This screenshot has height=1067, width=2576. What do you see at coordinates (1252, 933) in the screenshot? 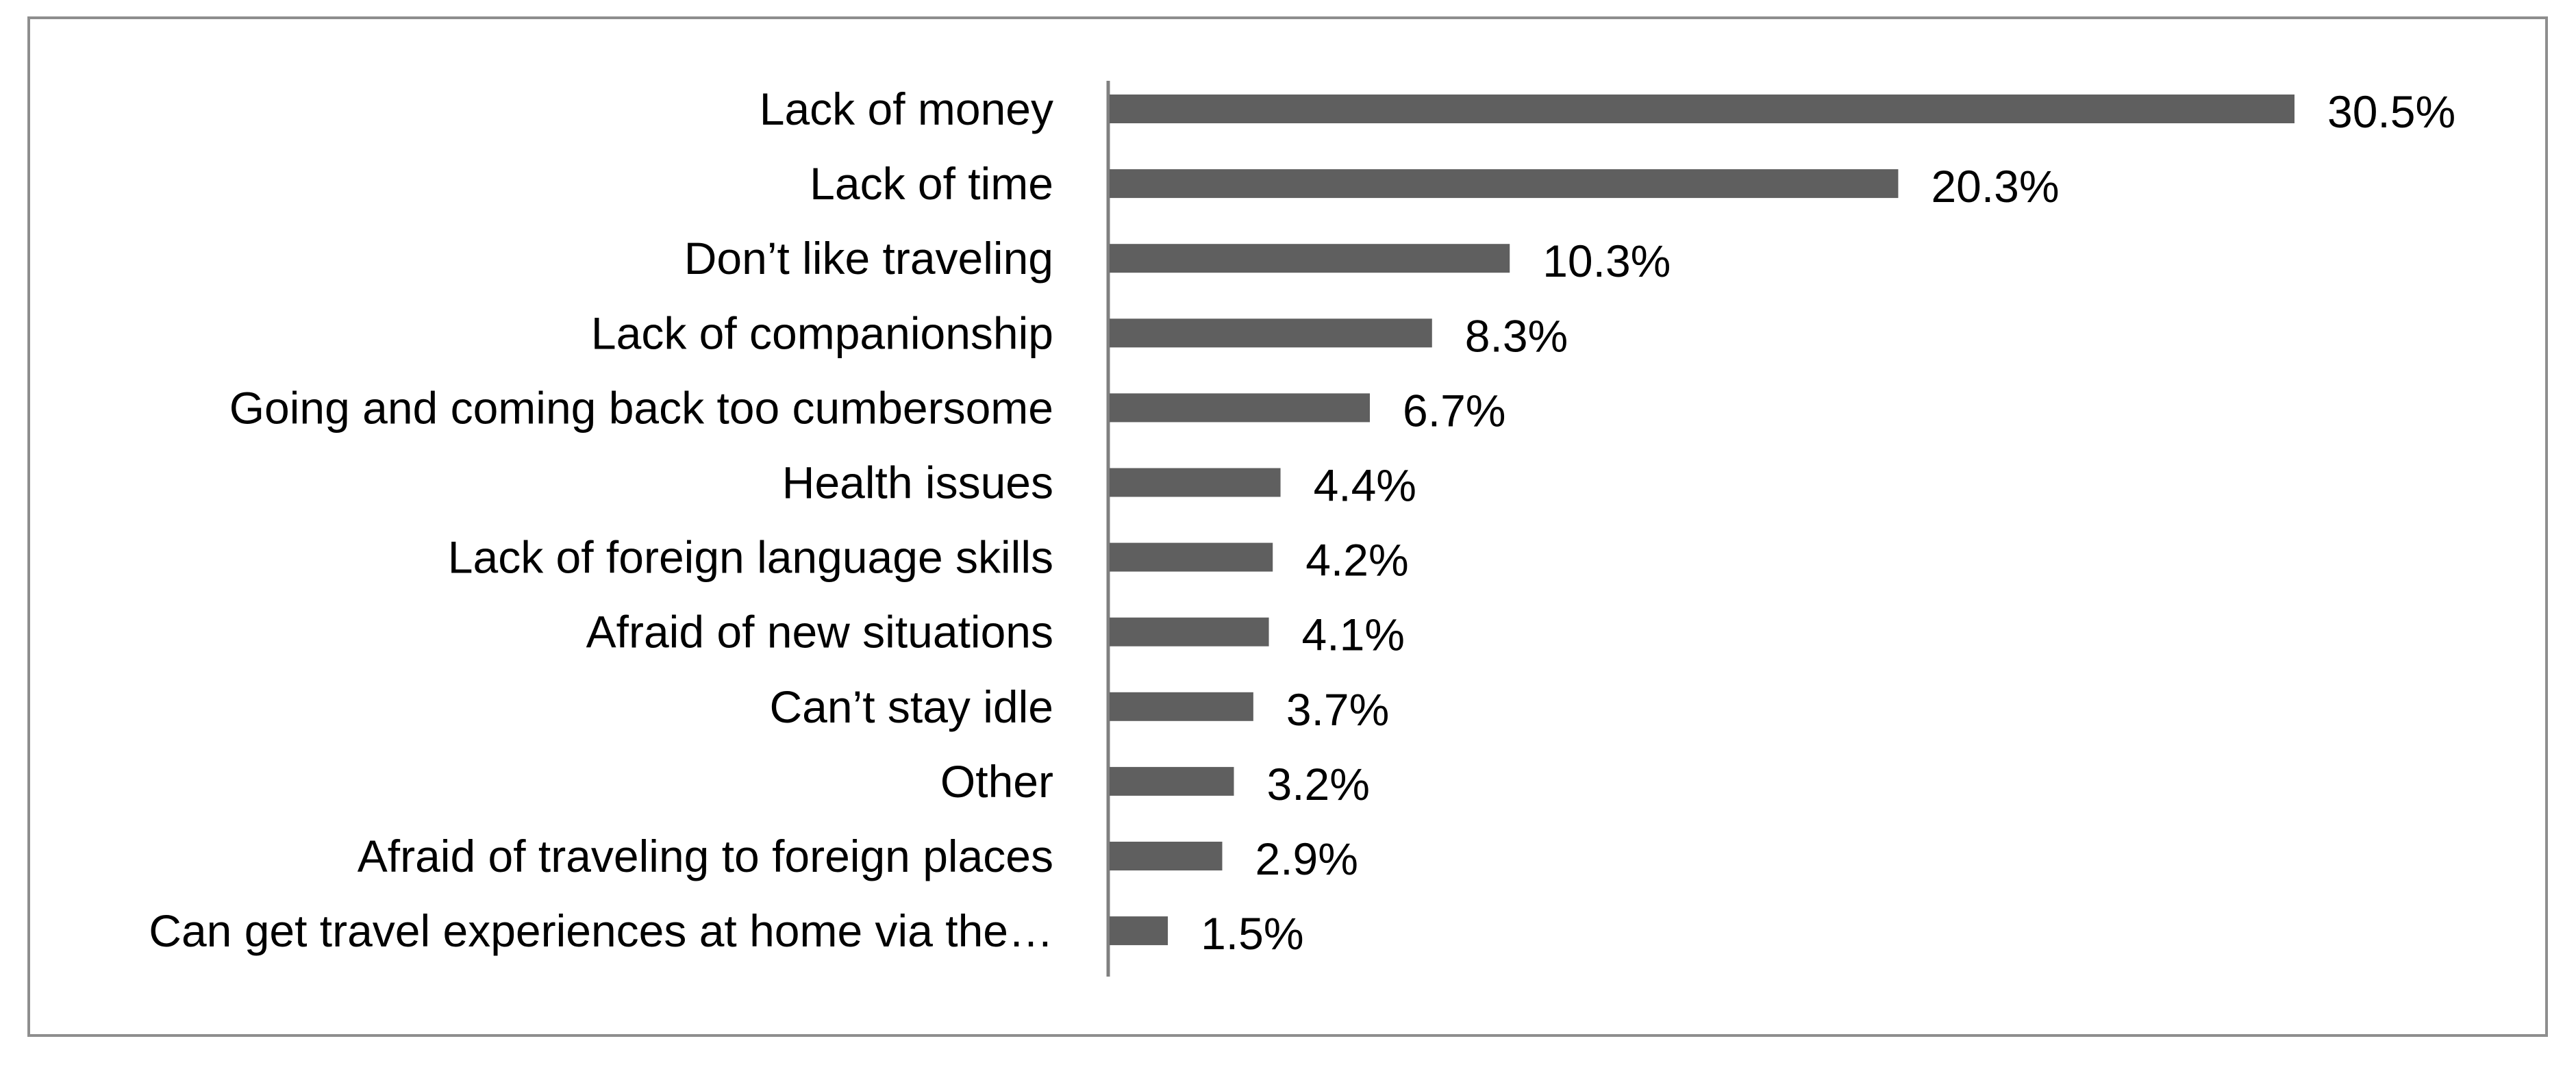
I see `value-label: 1.5%` at bounding box center [1252, 933].